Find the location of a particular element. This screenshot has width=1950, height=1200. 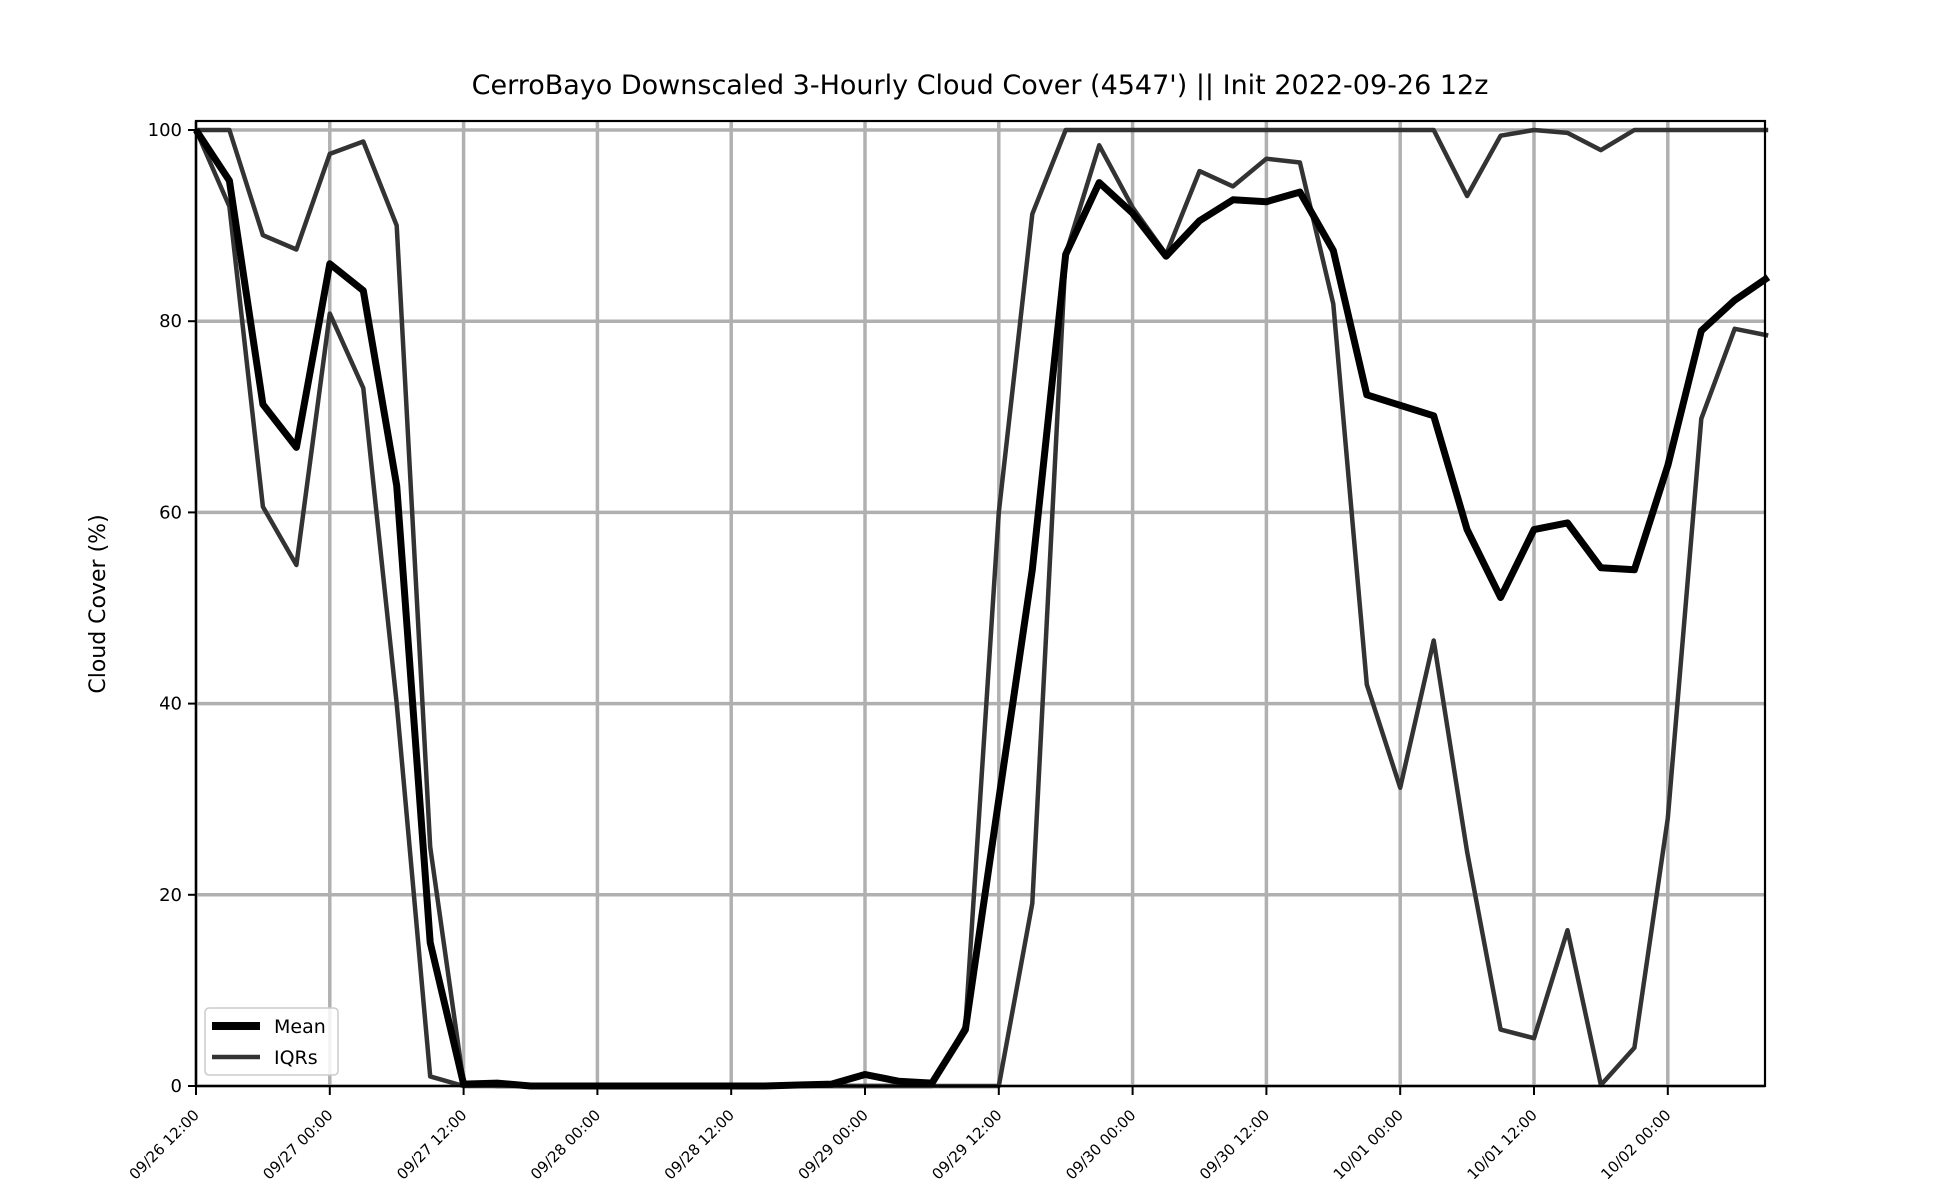

x-tick-label: 10/01 12:00 is located at coordinates (1502, 1144).